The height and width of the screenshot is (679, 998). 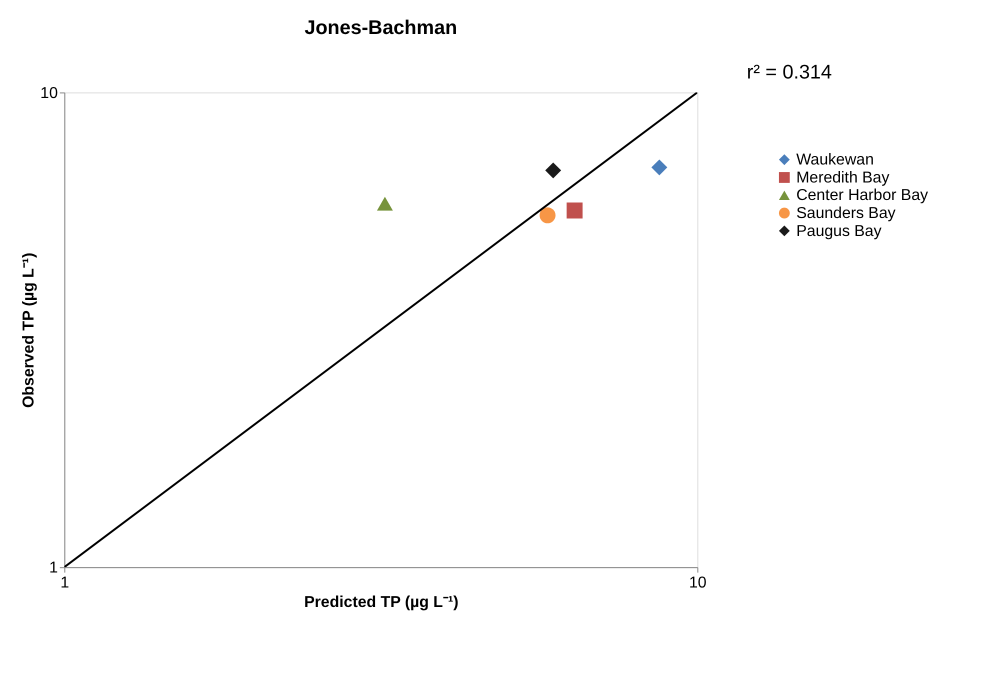 I want to click on legend-label: Meredith Bay, so click(x=843, y=177).